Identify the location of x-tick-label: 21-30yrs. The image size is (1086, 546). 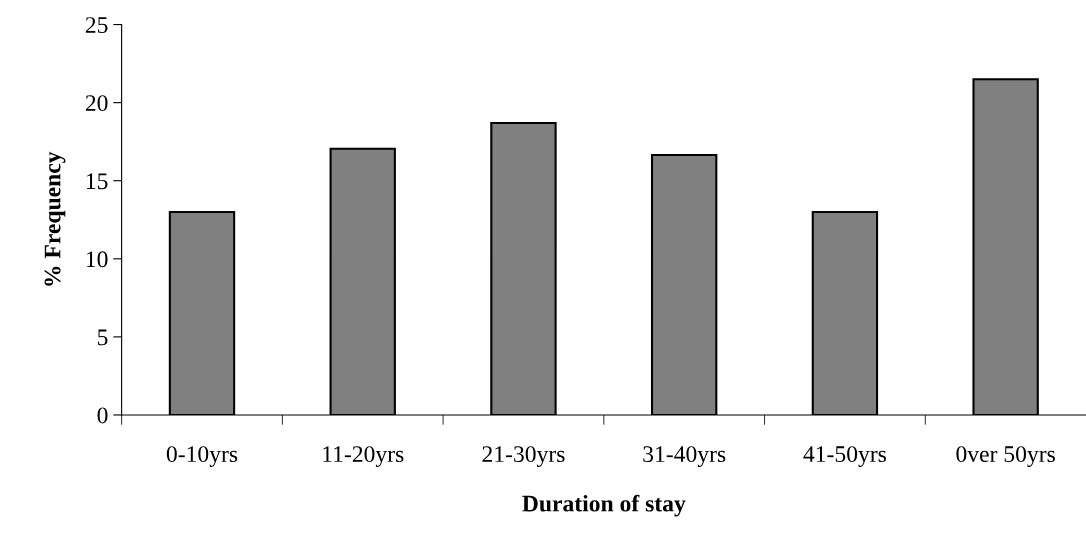
(523, 456).